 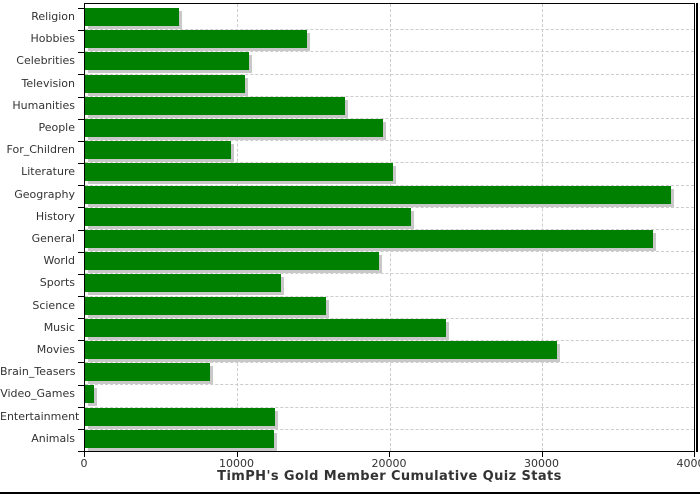 I want to click on bar-row-hobbies, so click(x=389, y=41).